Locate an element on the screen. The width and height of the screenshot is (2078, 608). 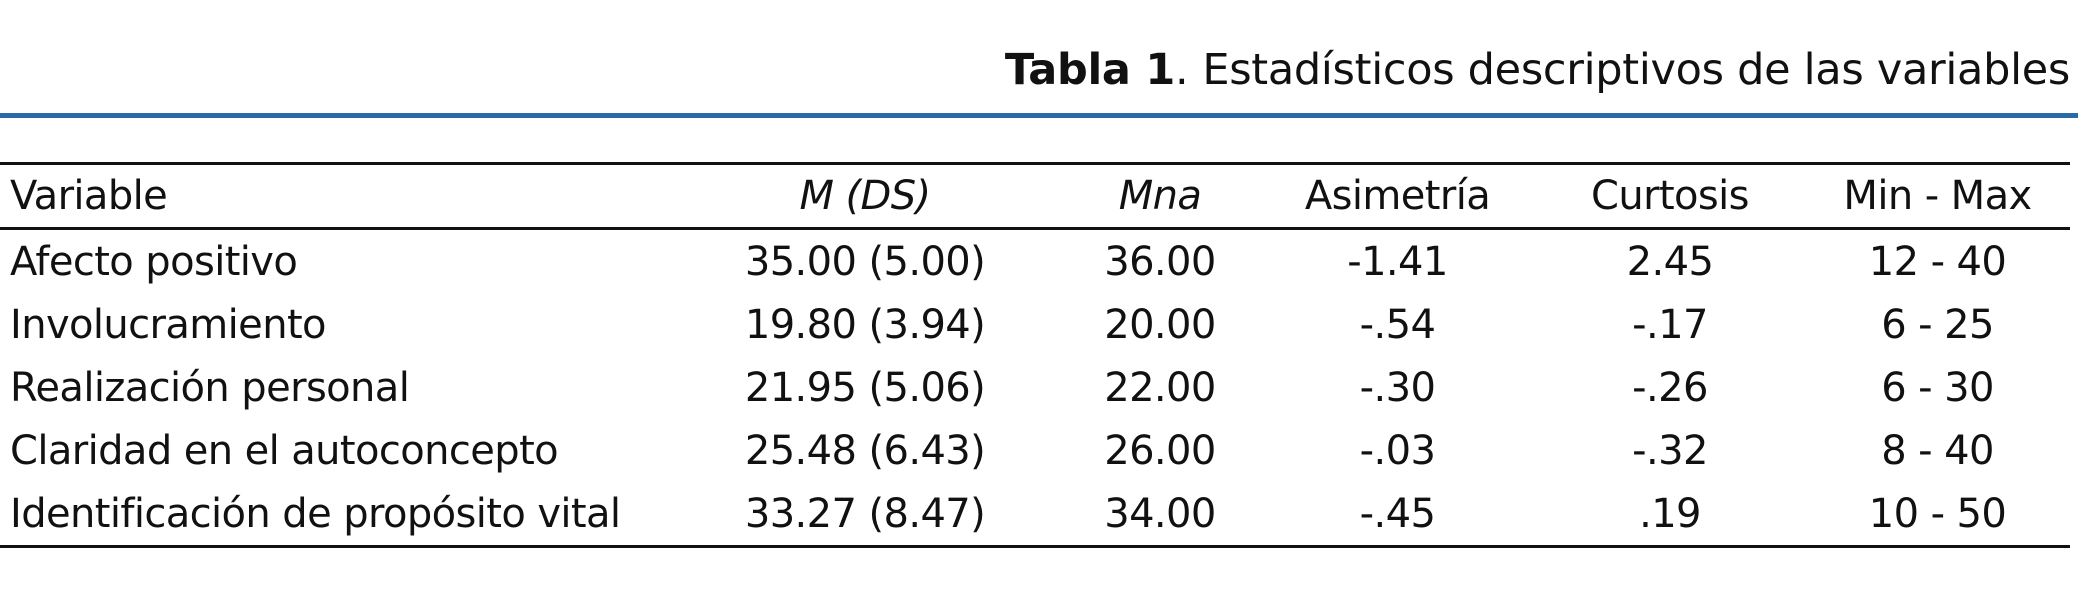
cell-median: 26.00 is located at coordinates (1160, 450).